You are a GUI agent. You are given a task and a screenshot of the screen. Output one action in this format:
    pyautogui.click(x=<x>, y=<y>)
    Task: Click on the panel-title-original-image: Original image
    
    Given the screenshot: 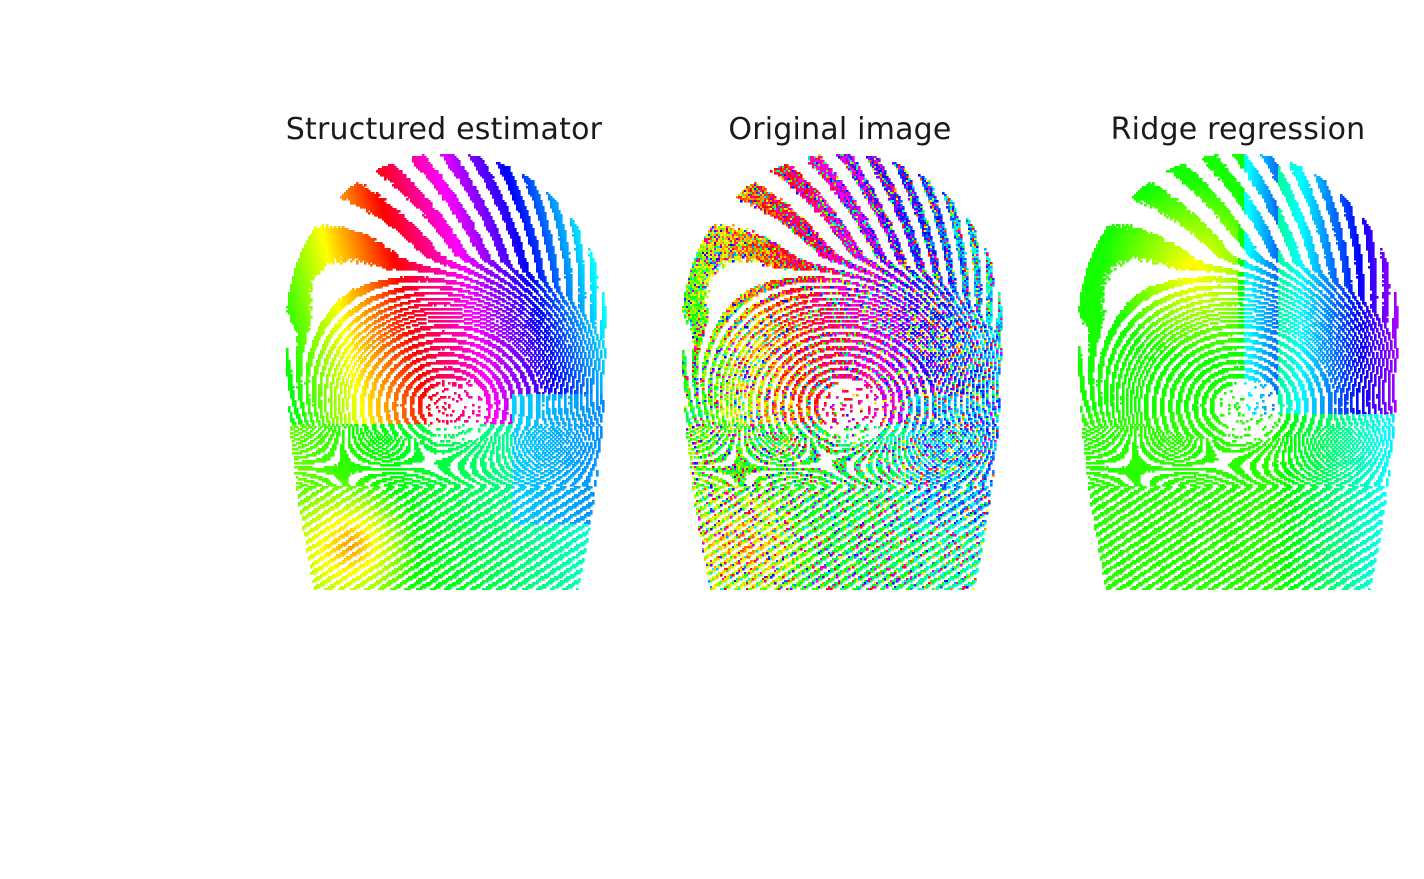 What is the action you would take?
    pyautogui.click(x=839, y=129)
    